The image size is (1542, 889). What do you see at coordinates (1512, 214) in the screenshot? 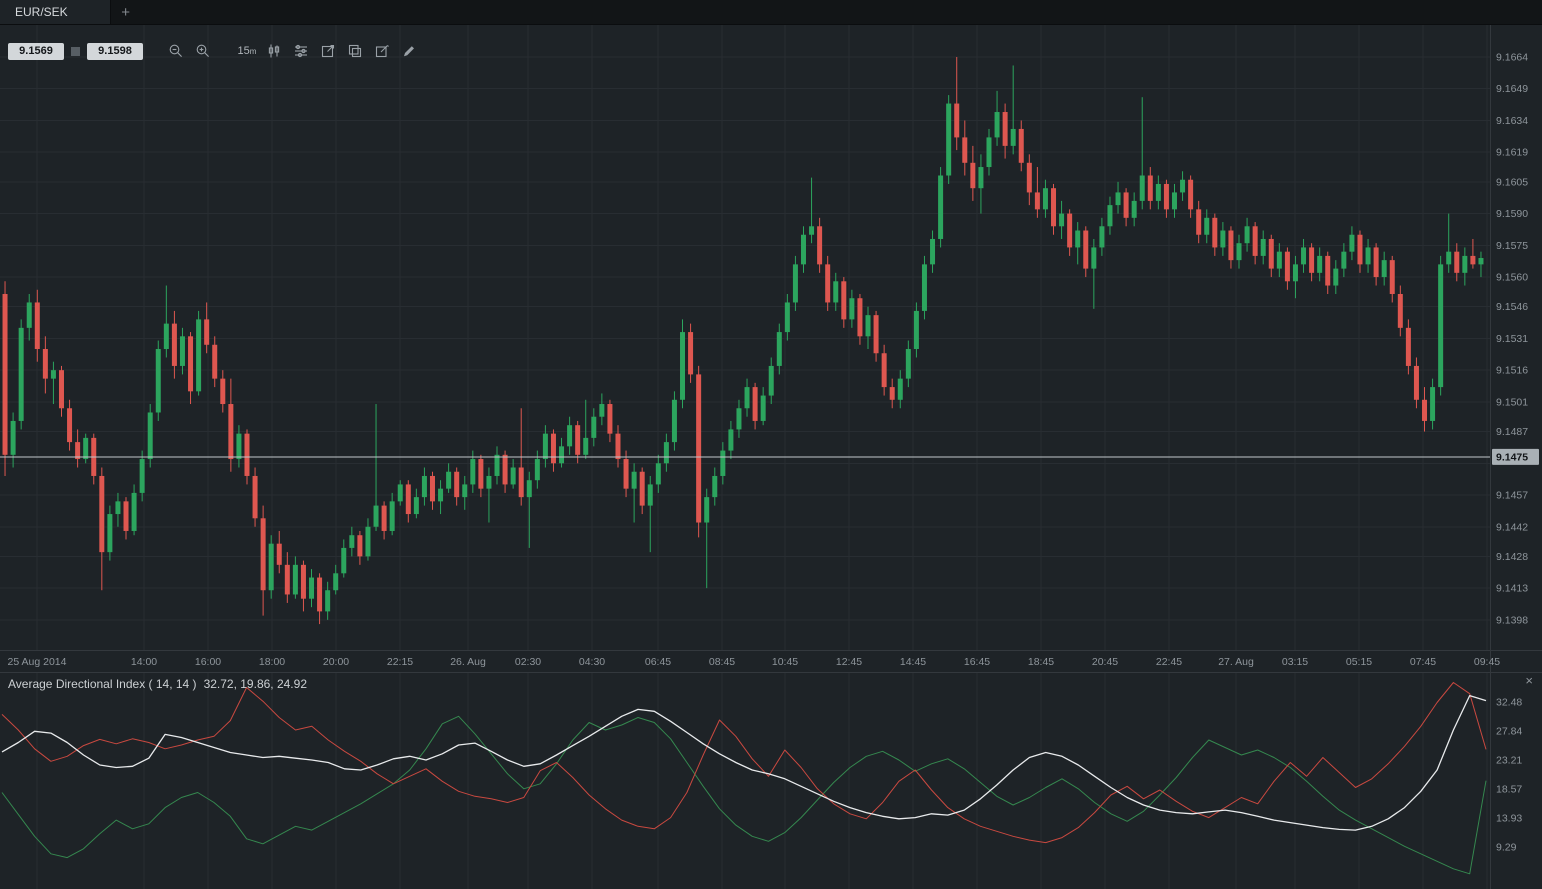
I see `price-axis-label: 9.1590` at bounding box center [1512, 214].